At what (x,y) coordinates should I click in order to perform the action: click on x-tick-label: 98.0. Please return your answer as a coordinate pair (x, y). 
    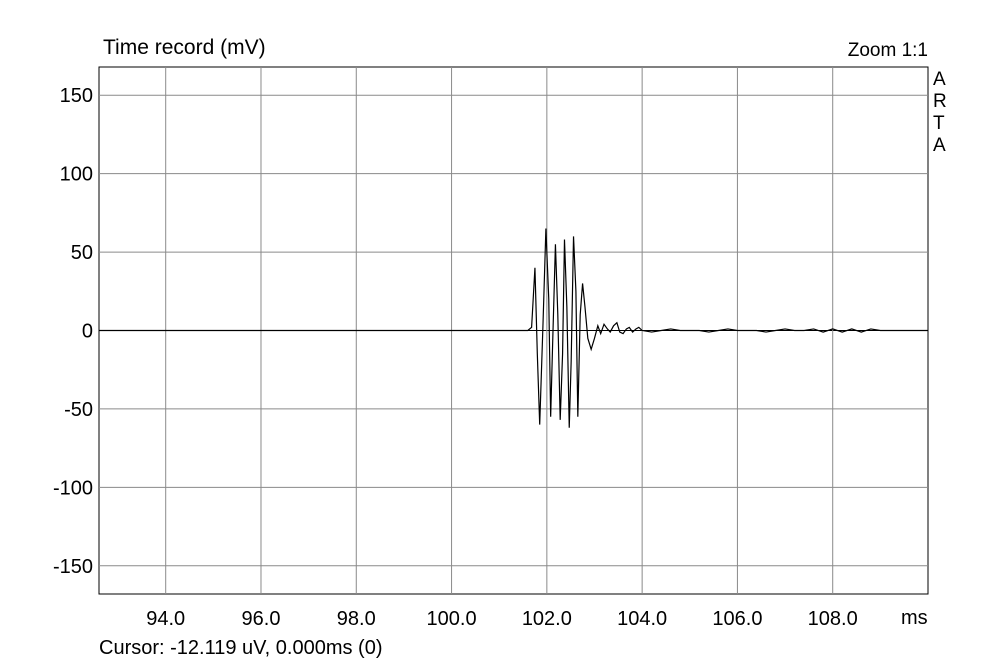
    Looking at the image, I should click on (356, 619).